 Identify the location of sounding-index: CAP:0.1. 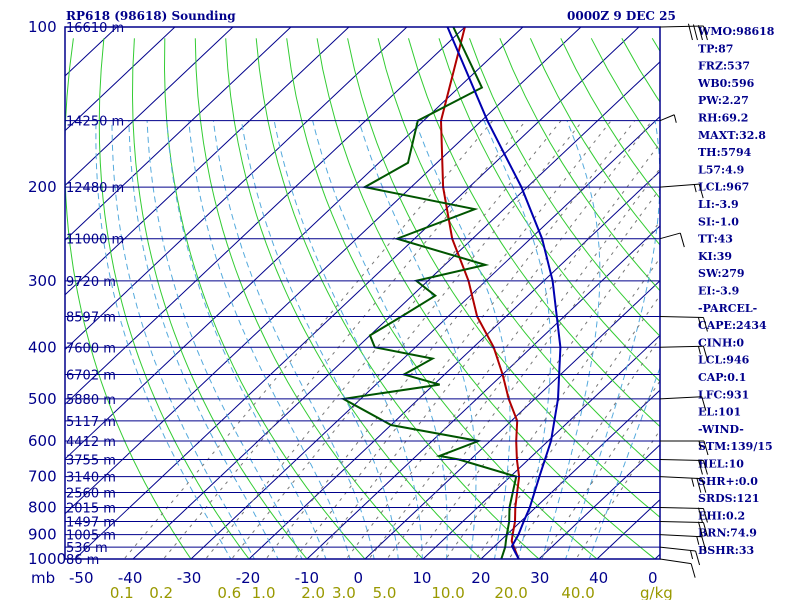
(722, 377).